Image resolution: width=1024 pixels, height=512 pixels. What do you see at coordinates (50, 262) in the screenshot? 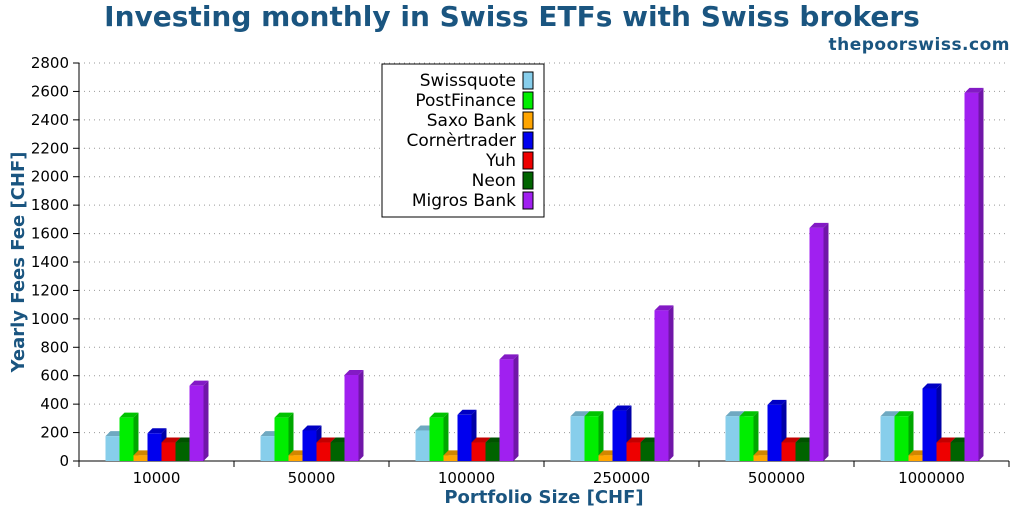
I see `y-tick-label: 1400` at bounding box center [50, 262].